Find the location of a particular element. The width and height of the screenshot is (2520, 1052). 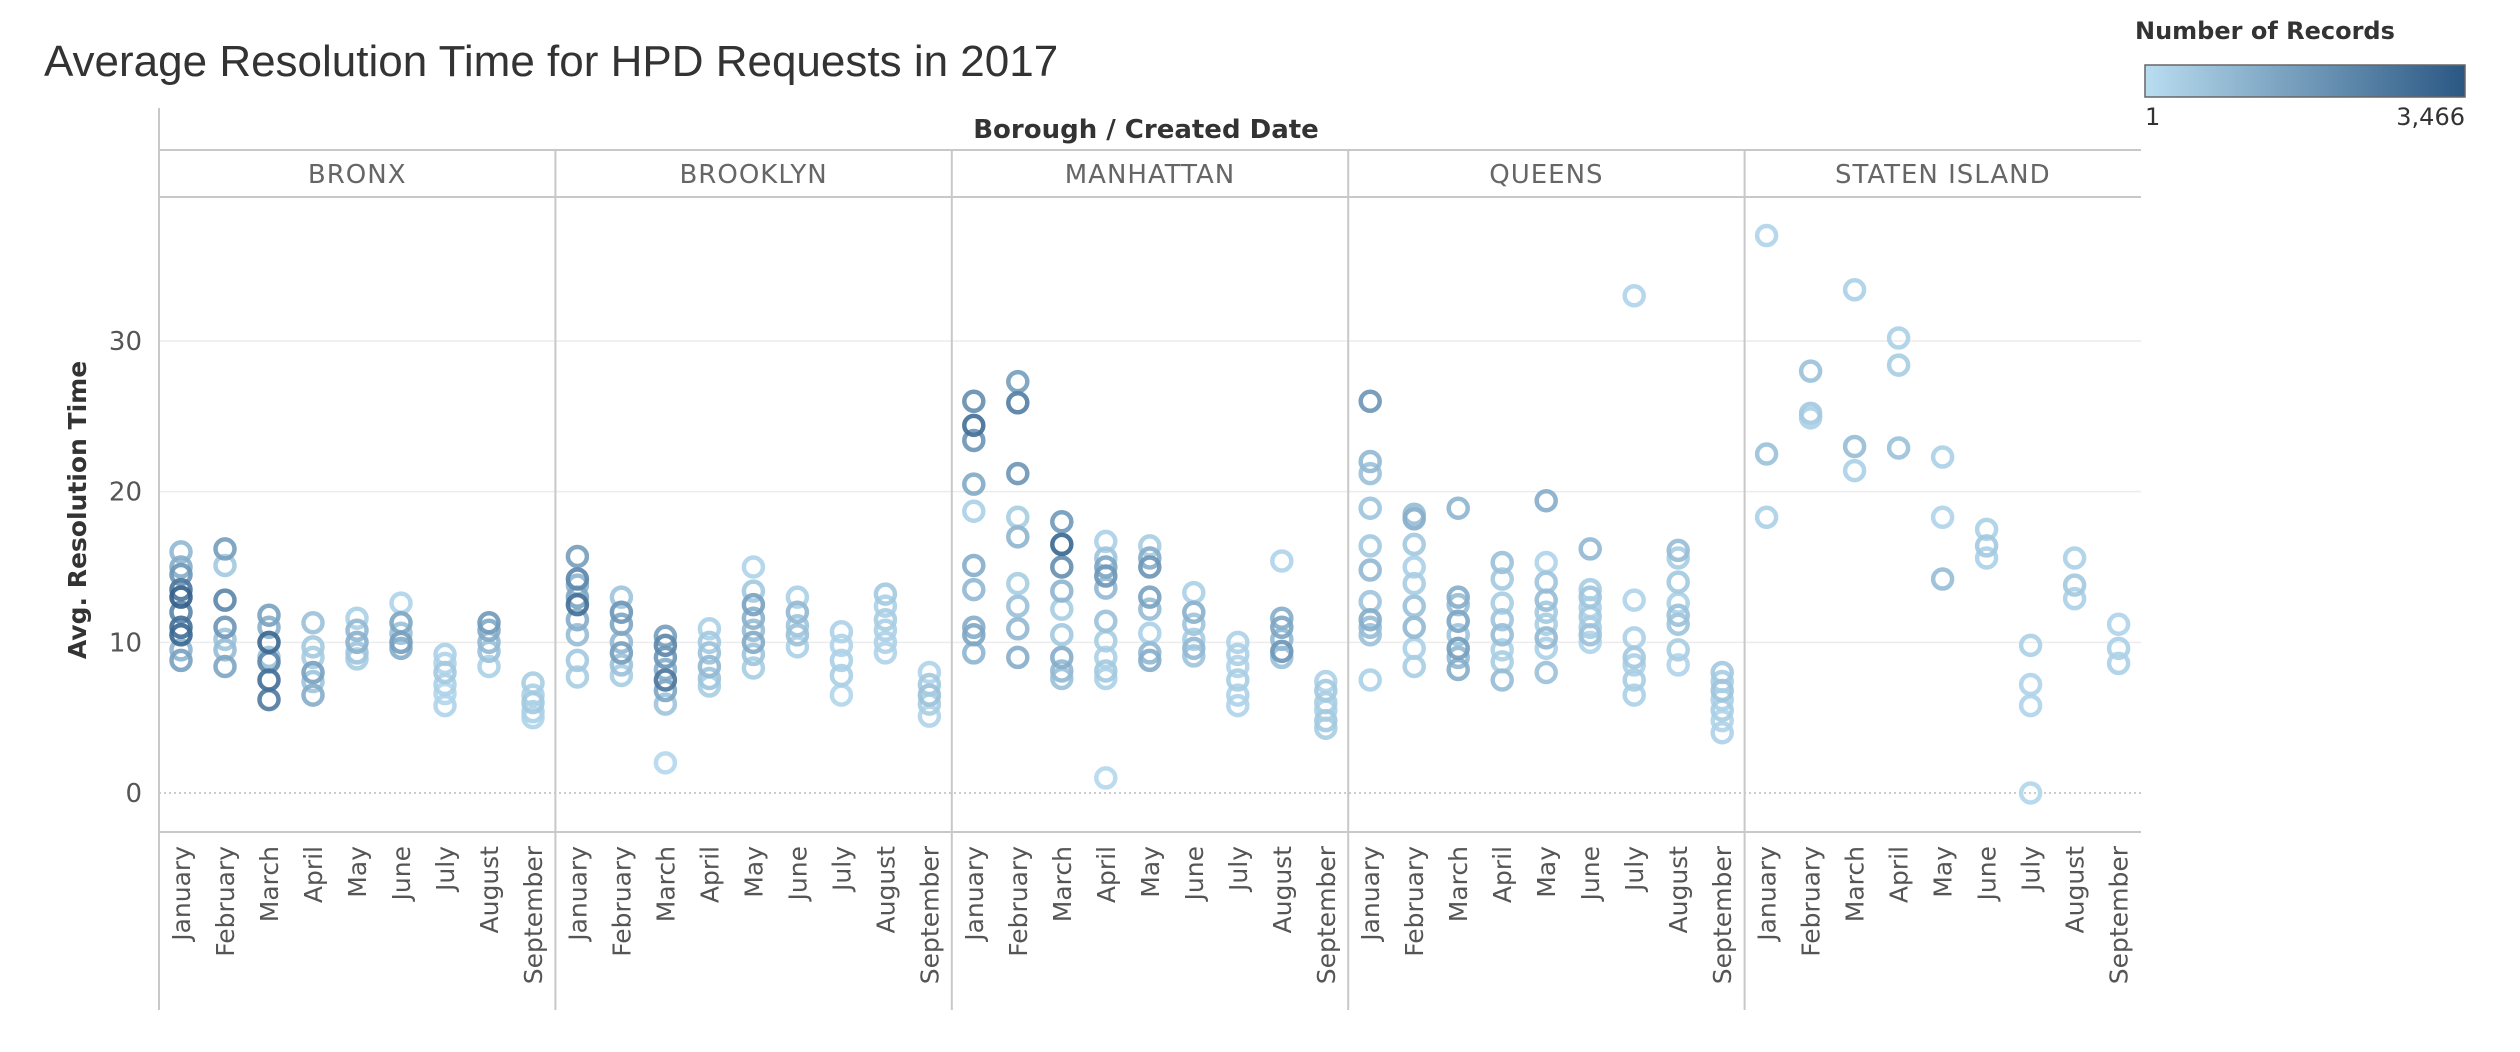

x-tick-label: September is located at coordinates (1326, 914).